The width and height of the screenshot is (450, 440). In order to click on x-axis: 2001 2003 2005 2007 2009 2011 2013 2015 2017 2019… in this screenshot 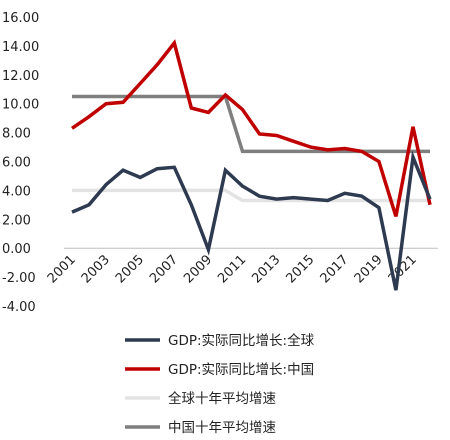, I will do `click(241, 266)`.